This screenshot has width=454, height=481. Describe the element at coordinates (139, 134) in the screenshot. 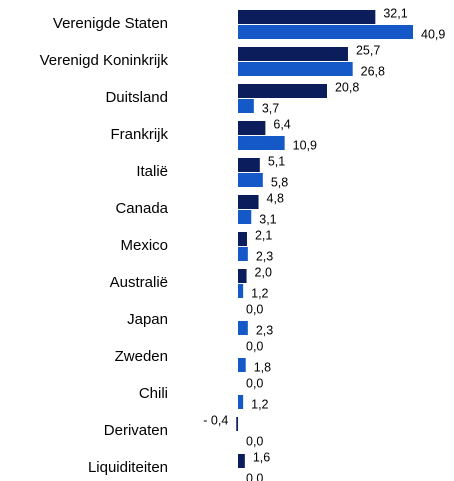

I see `category-label: Frankrijk` at that location.